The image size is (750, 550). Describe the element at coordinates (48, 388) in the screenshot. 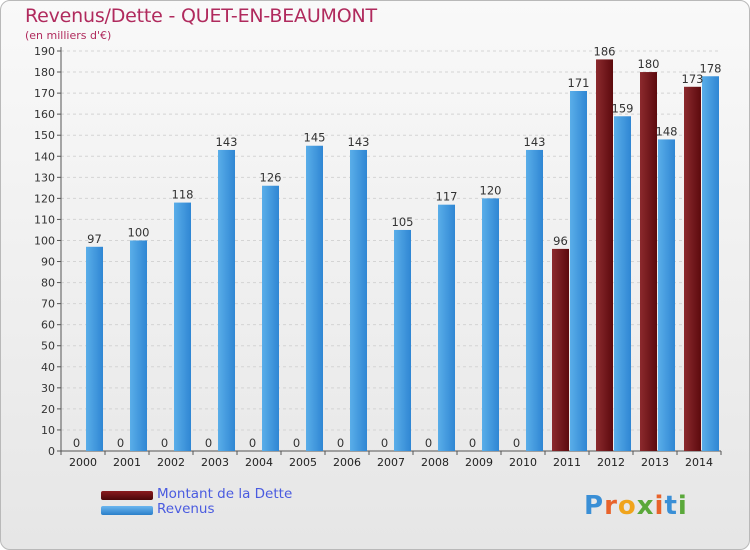

I see `y-tick-label: 30` at that location.